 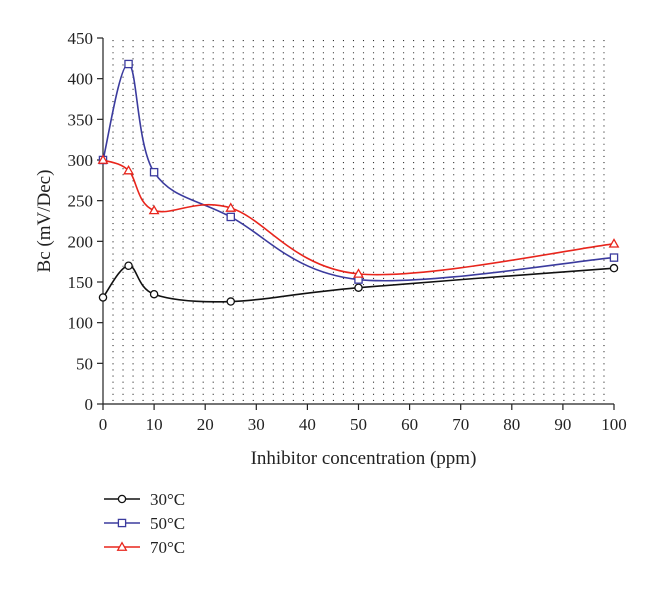 I want to click on x-tick-label: 0, so click(x=103, y=424).